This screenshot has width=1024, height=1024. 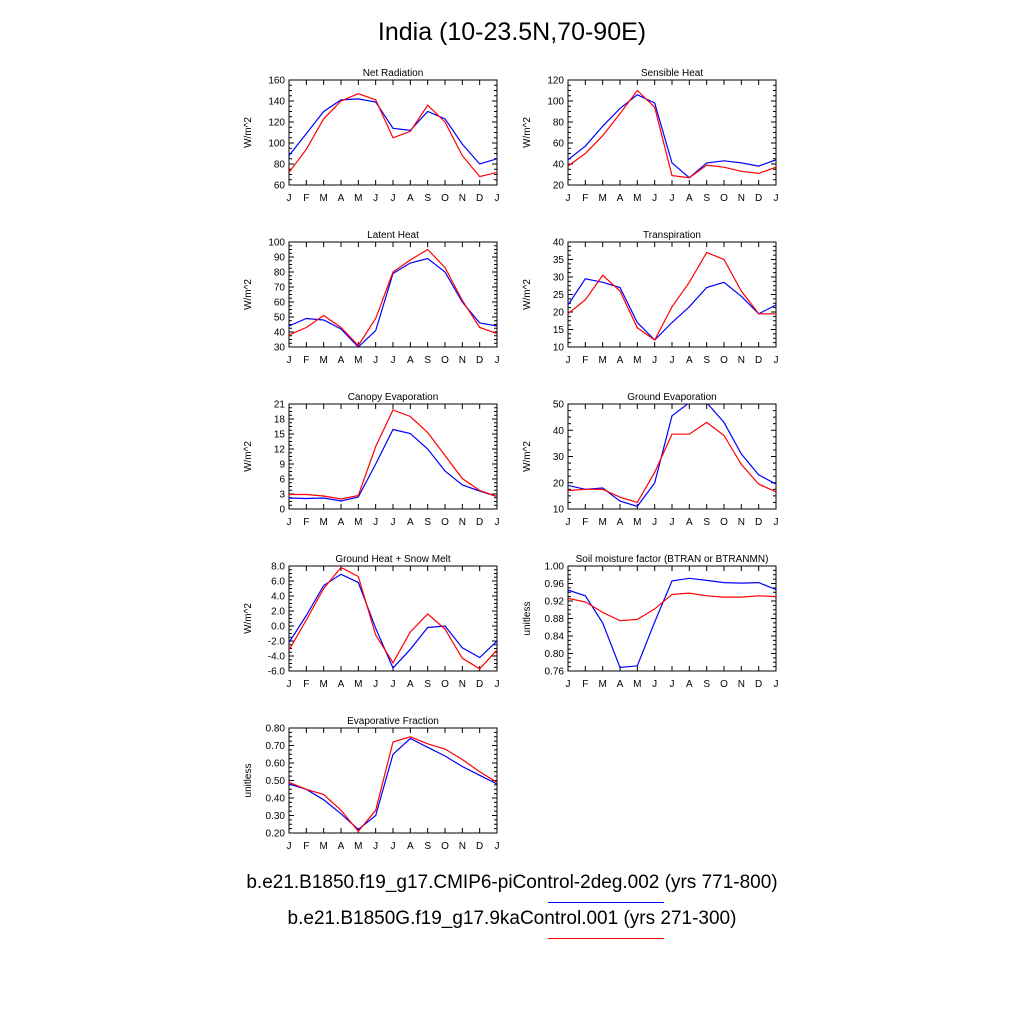 I want to click on panel-title: Latent Heat, so click(x=393, y=235).